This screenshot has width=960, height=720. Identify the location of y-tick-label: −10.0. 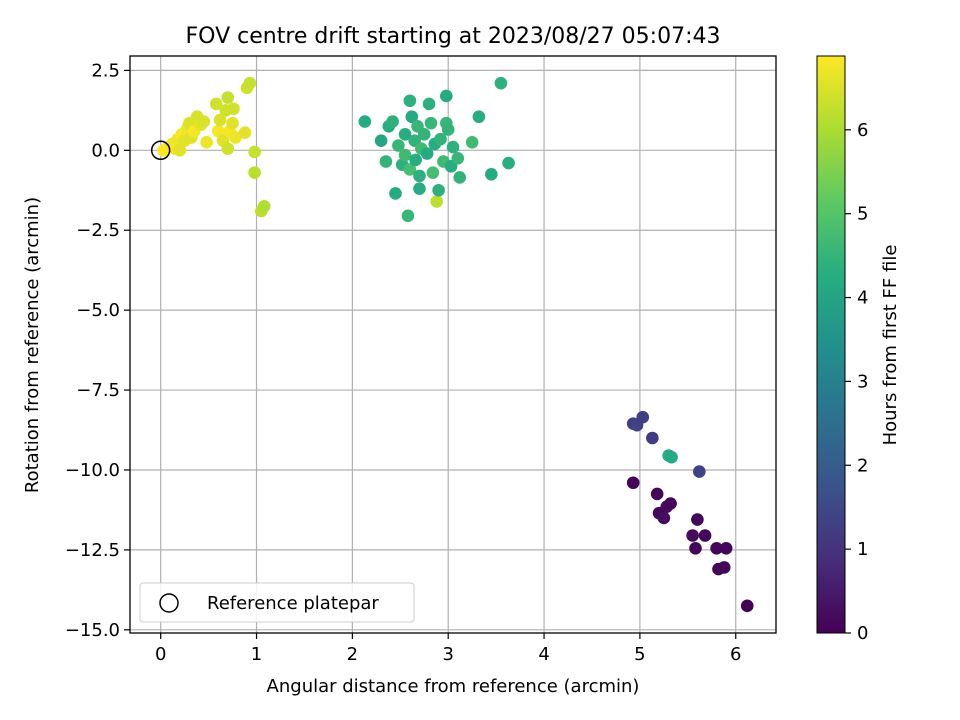
(92, 470).